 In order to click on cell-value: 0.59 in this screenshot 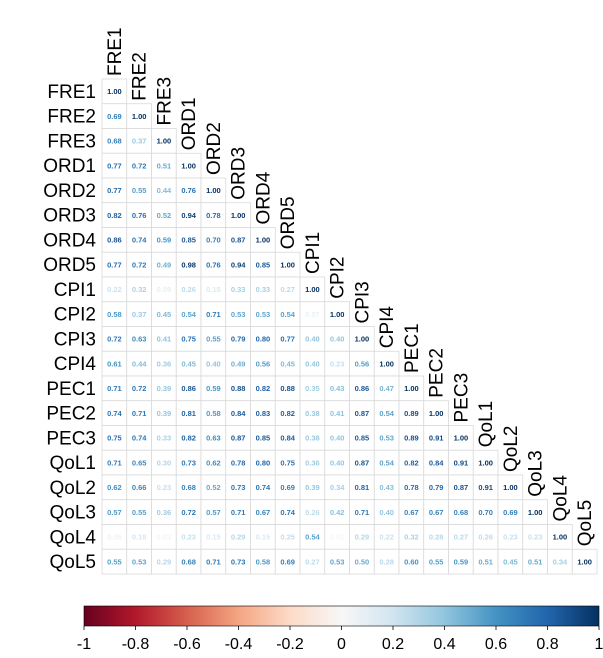, I will do `click(164, 240)`.